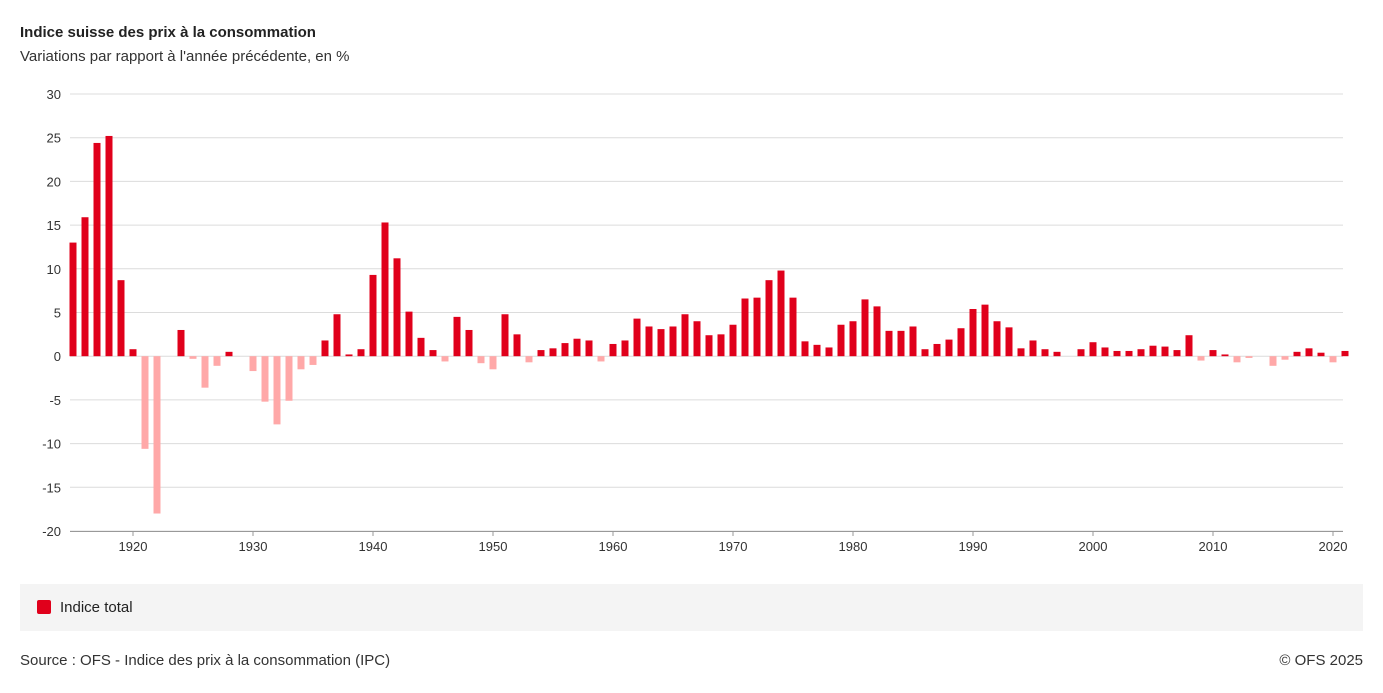  Describe the element at coordinates (505, 335) in the screenshot. I see `bar-1951` at that location.